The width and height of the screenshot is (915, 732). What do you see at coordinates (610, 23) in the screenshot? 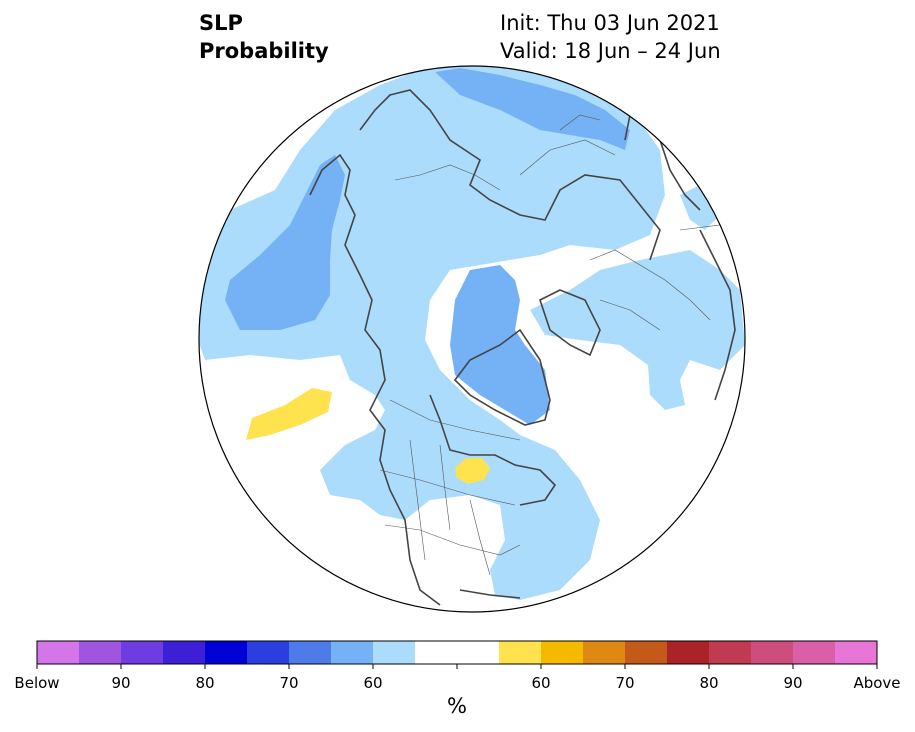
I see `init-date: Init: Thu 03 Jun 2021` at bounding box center [610, 23].